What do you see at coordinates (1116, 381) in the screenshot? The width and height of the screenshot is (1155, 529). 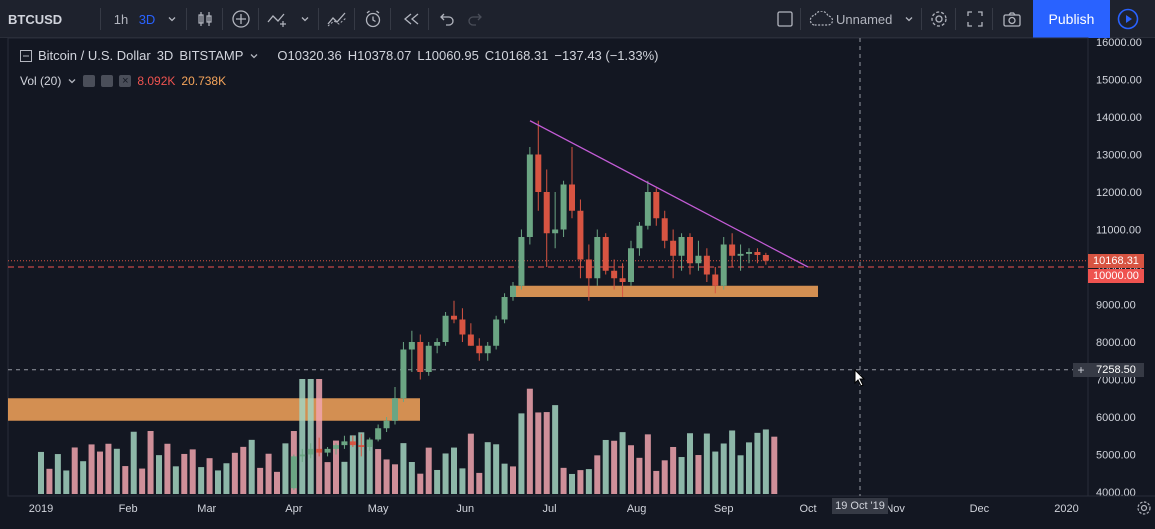 I see `price-tick-label: 7000.00` at bounding box center [1116, 381].